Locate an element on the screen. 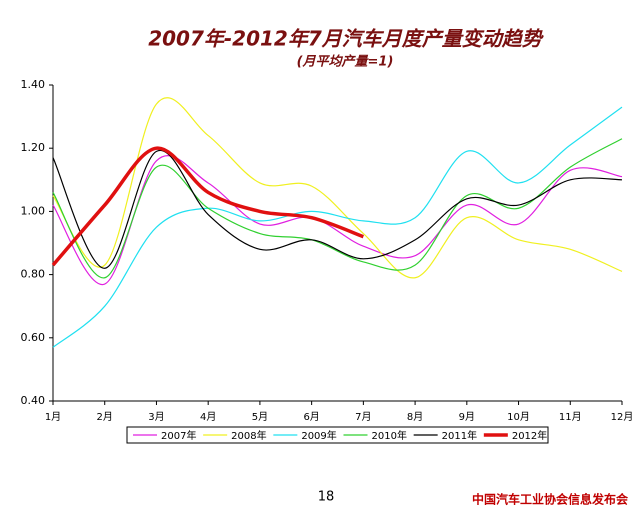 The width and height of the screenshot is (643, 514). chart-subtitle: (月平均产量=1) is located at coordinates (345, 62).